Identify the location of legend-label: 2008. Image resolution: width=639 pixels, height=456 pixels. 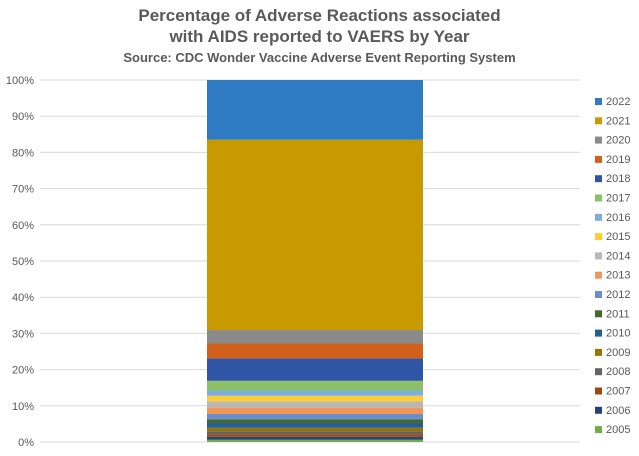
(618, 372).